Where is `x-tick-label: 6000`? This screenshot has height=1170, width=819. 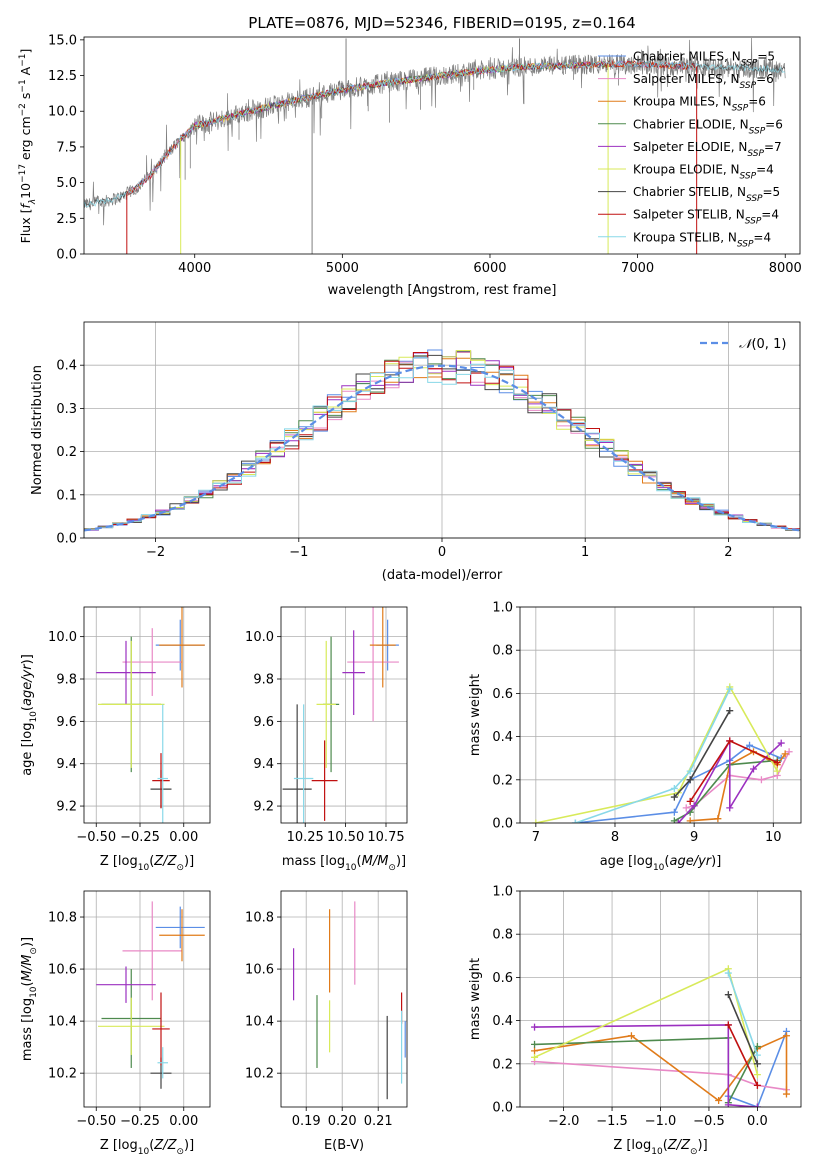
x-tick-label: 6000 is located at coordinates (489, 268).